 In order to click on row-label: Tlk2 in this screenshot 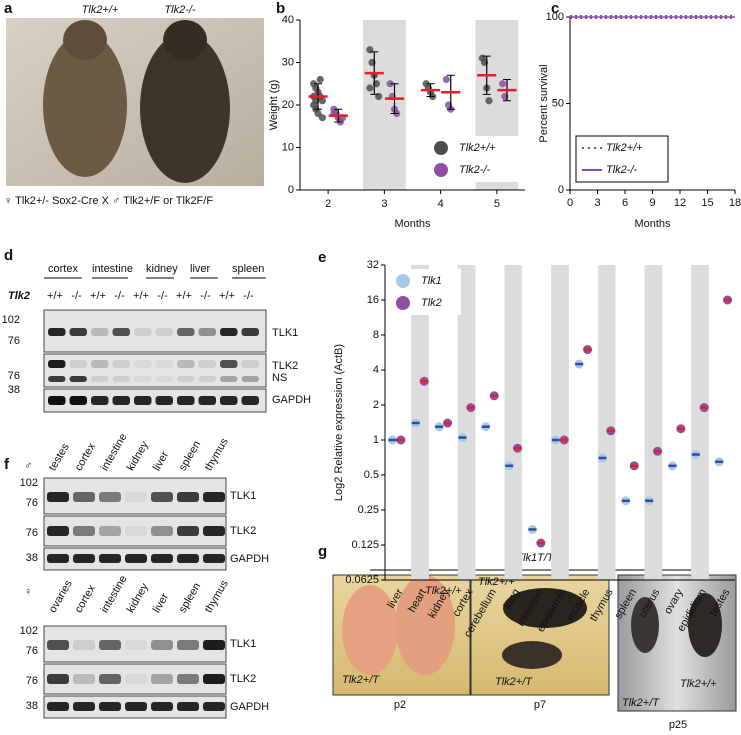, I will do `click(19, 296)`.